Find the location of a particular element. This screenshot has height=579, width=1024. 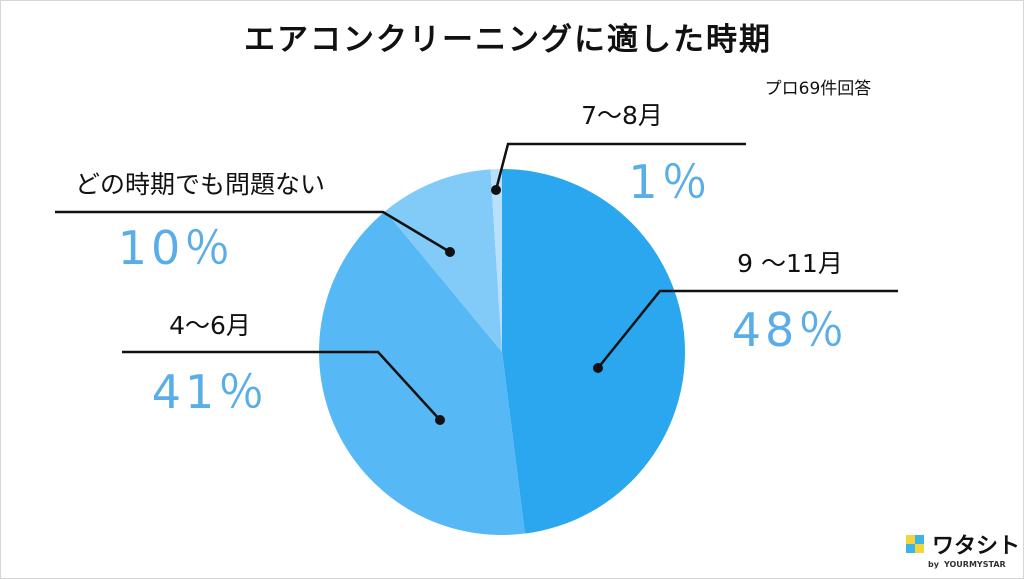

slice-percent-1: 41％ is located at coordinates (210, 392).